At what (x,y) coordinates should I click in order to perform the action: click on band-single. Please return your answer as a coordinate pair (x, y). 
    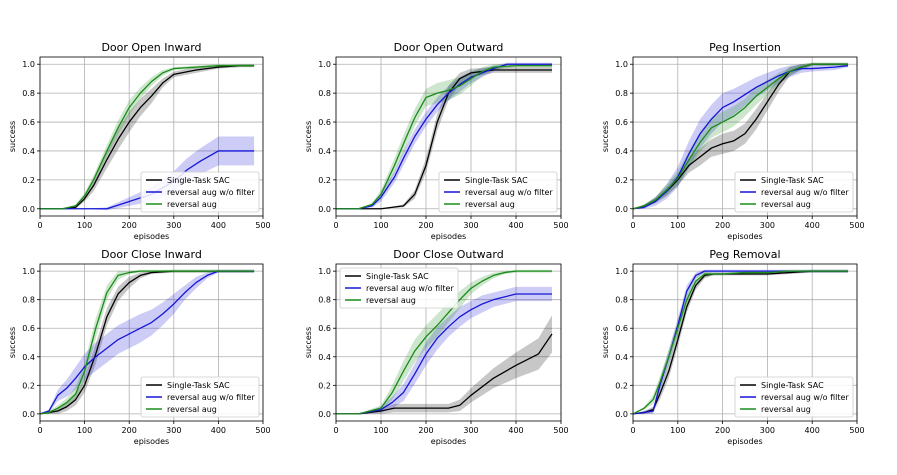
    Looking at the image, I should click on (444, 364).